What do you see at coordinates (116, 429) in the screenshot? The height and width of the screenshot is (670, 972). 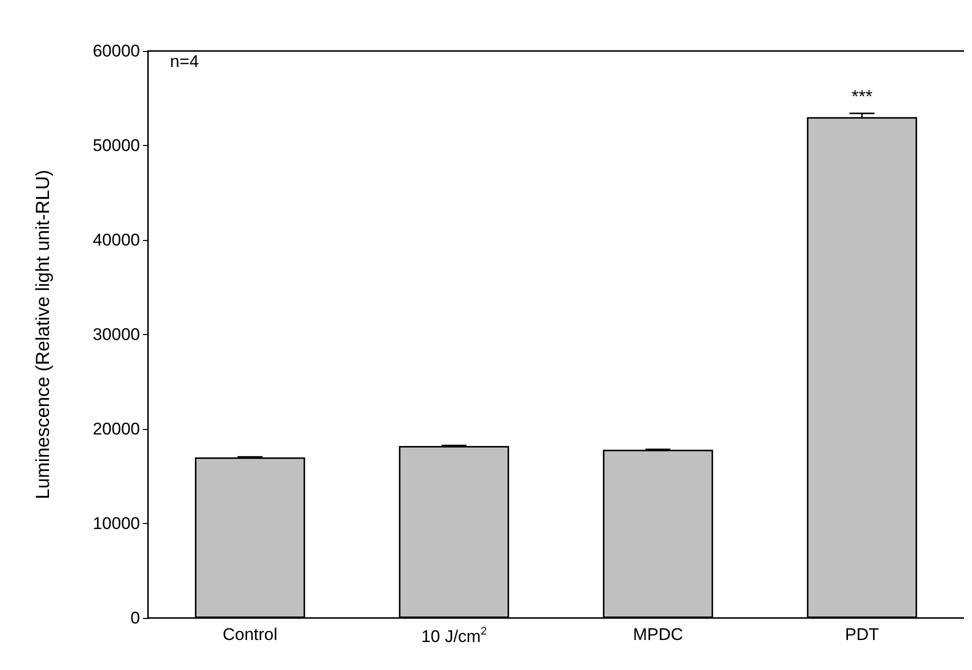 I see `y-tick-label: 20000` at bounding box center [116, 429].